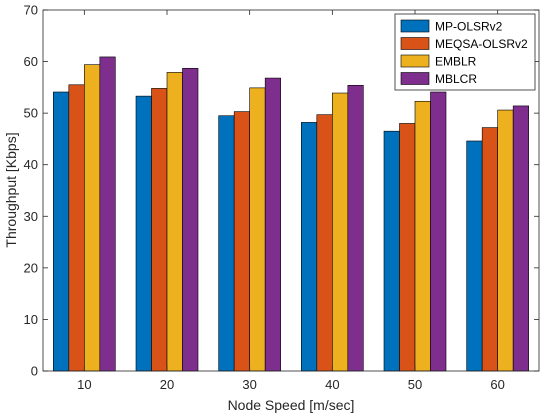 Image resolution: width=550 pixels, height=418 pixels. I want to click on legend-label-mblcr: MBLCR, so click(456, 79).